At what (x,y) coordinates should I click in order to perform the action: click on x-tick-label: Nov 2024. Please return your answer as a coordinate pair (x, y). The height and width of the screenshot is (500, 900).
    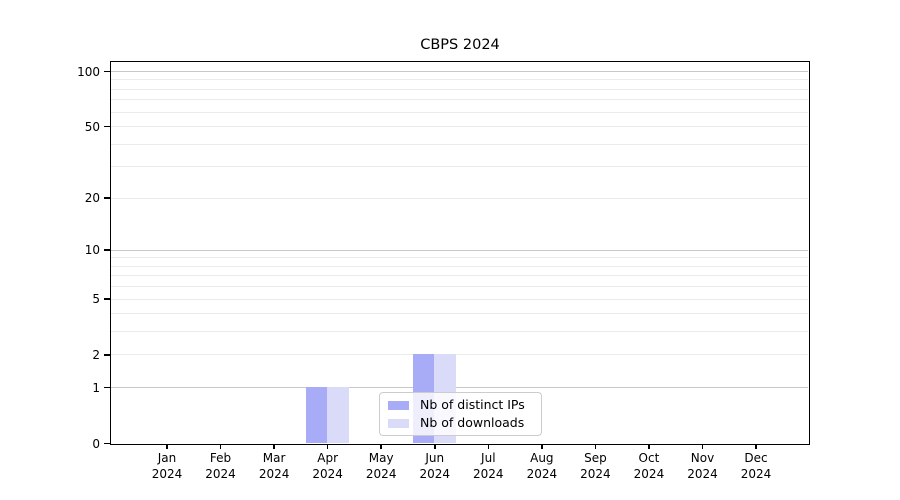
    Looking at the image, I should click on (702, 466).